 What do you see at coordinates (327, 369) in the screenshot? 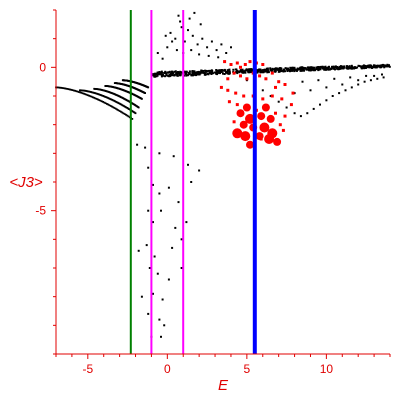
I see `x-tick-label: 10` at bounding box center [327, 369].